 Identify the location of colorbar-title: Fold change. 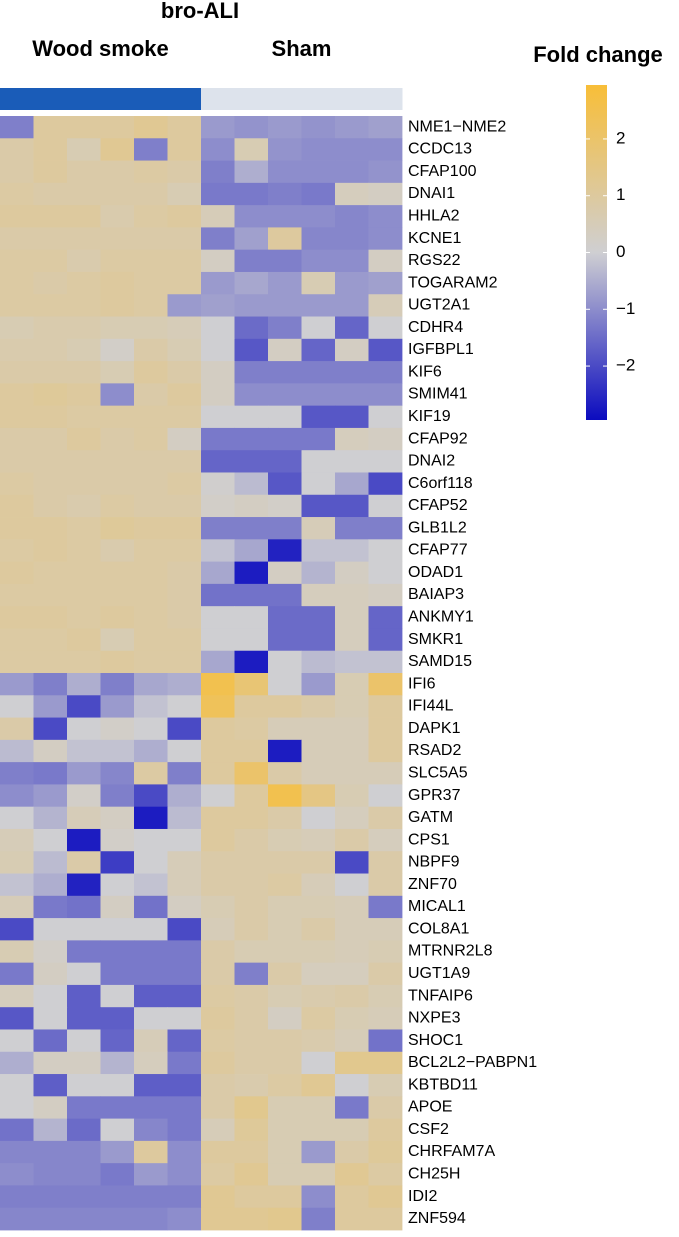
(598, 54).